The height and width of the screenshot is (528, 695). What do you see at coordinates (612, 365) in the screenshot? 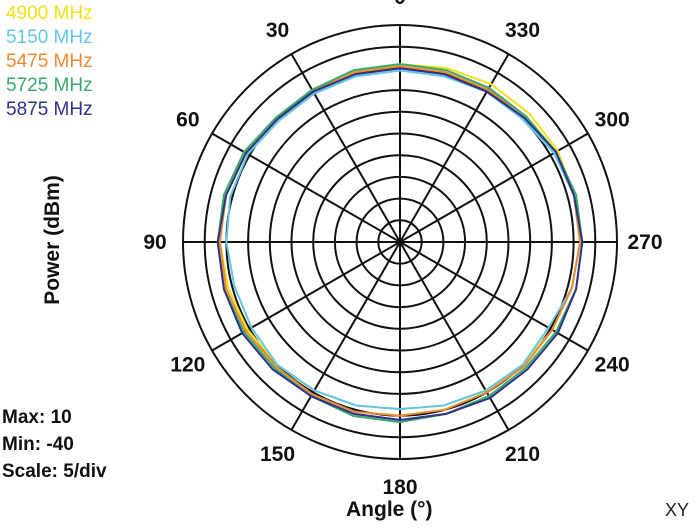
I see `angle-tick-label: 240` at bounding box center [612, 365].